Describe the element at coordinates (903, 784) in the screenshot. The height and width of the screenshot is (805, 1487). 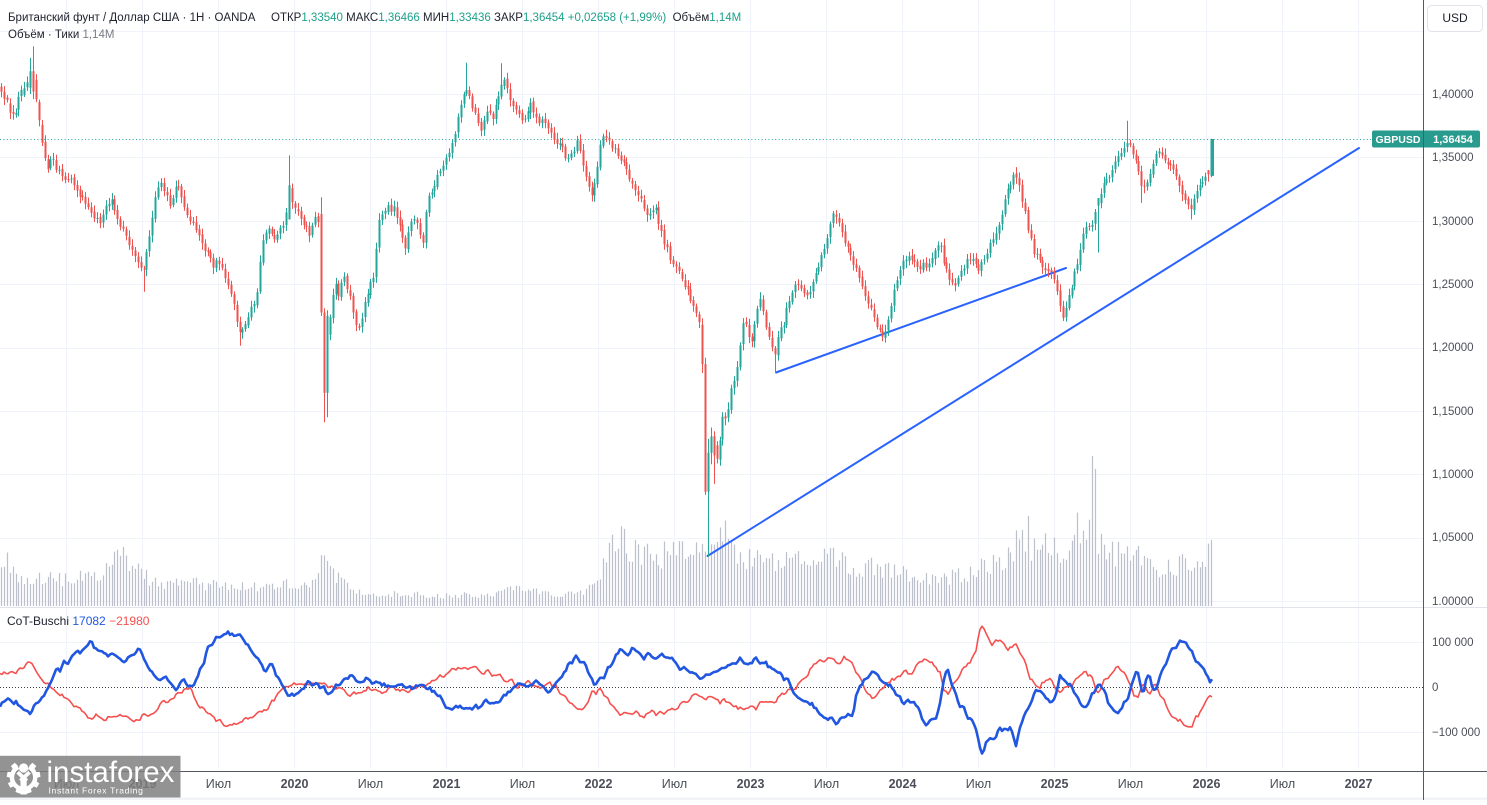
I see `svg-text: 2024` at that location.